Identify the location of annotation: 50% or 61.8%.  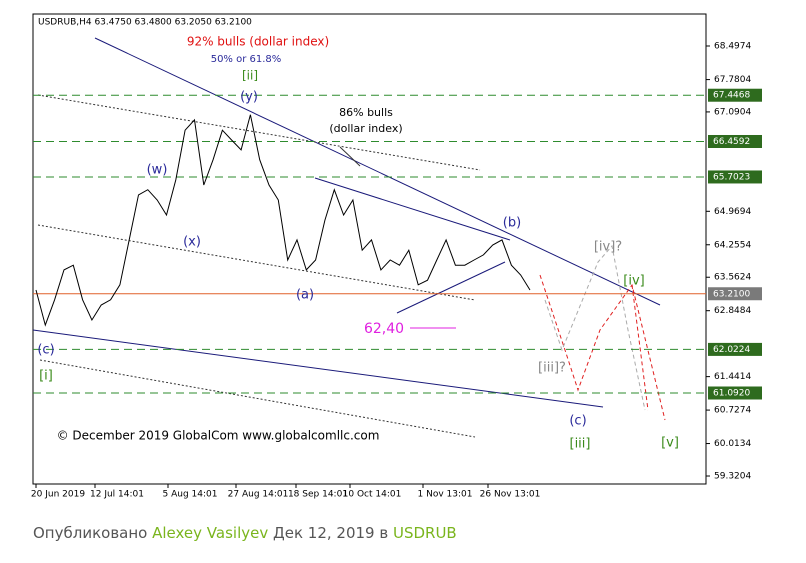
(246, 59).